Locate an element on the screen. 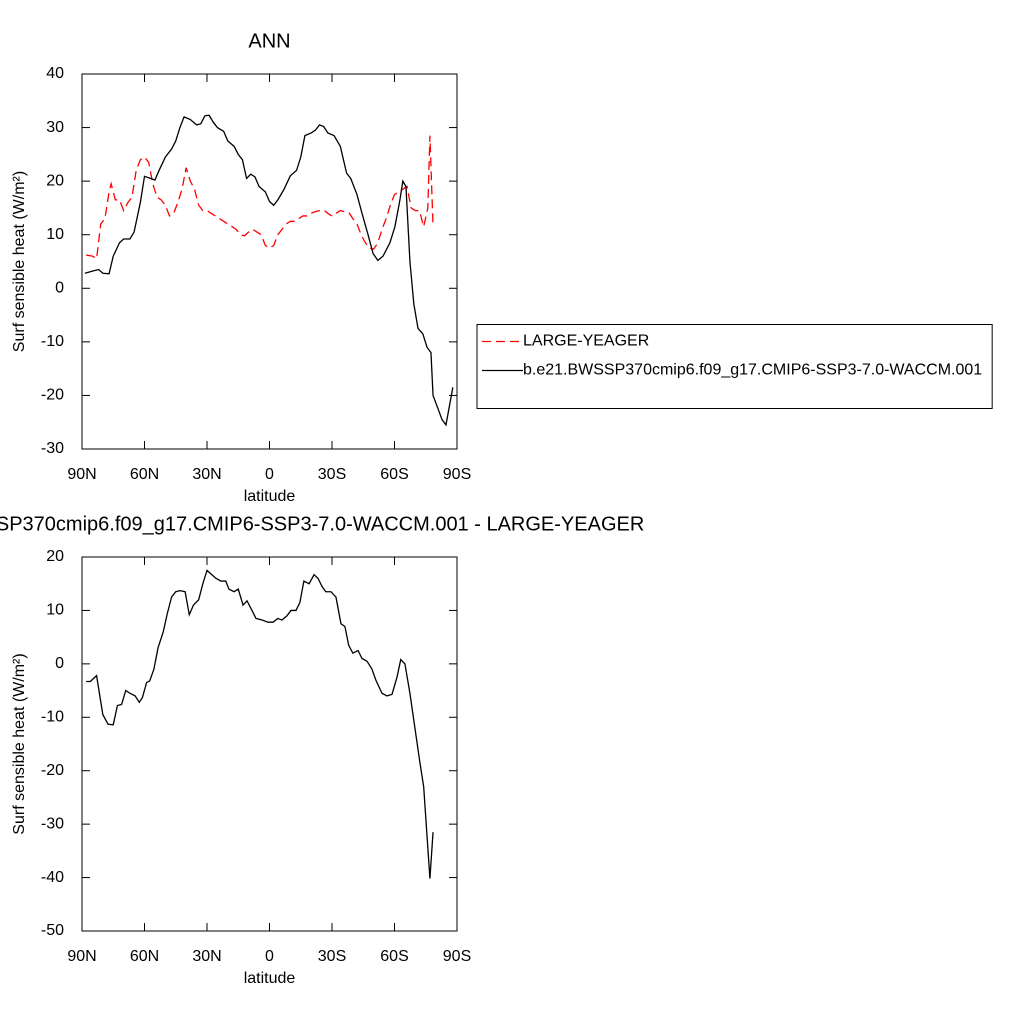 Image resolution: width=1024 pixels, height=1024 pixels. legend-label: LARGE-YEAGER is located at coordinates (586, 341).